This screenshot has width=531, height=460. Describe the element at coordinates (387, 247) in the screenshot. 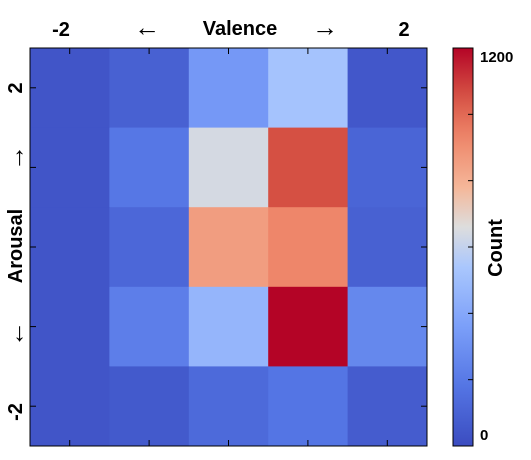

I see `heatmap-cell-r2-c4` at that location.